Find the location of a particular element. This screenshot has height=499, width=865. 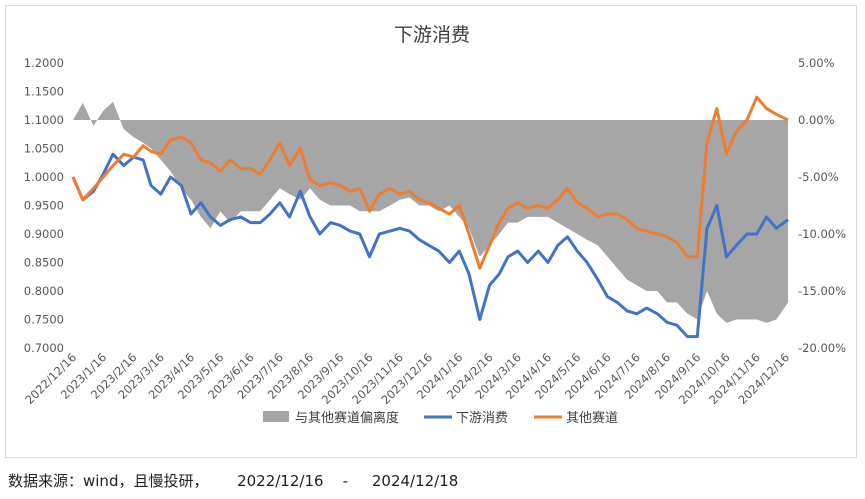

left-axis-tick-label: 1.2000 is located at coordinates (44, 63).